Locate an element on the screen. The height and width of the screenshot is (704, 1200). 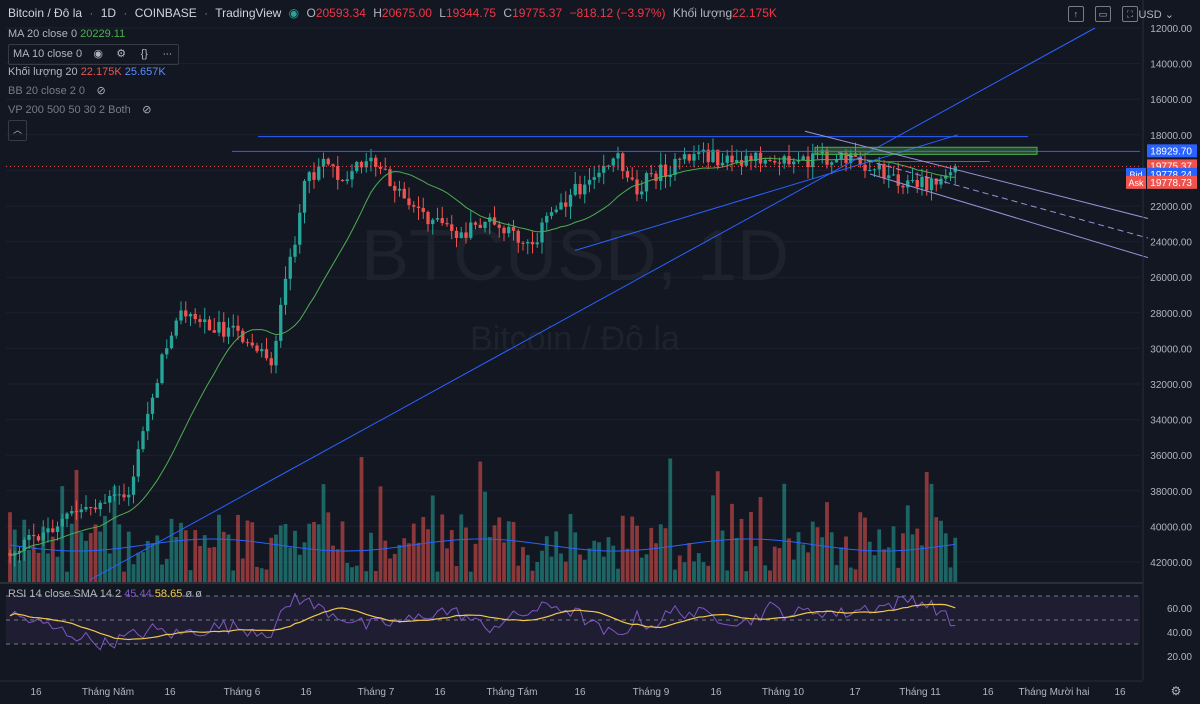
watermark-name: Bitcoin / Đô la is located at coordinates (575, 339).